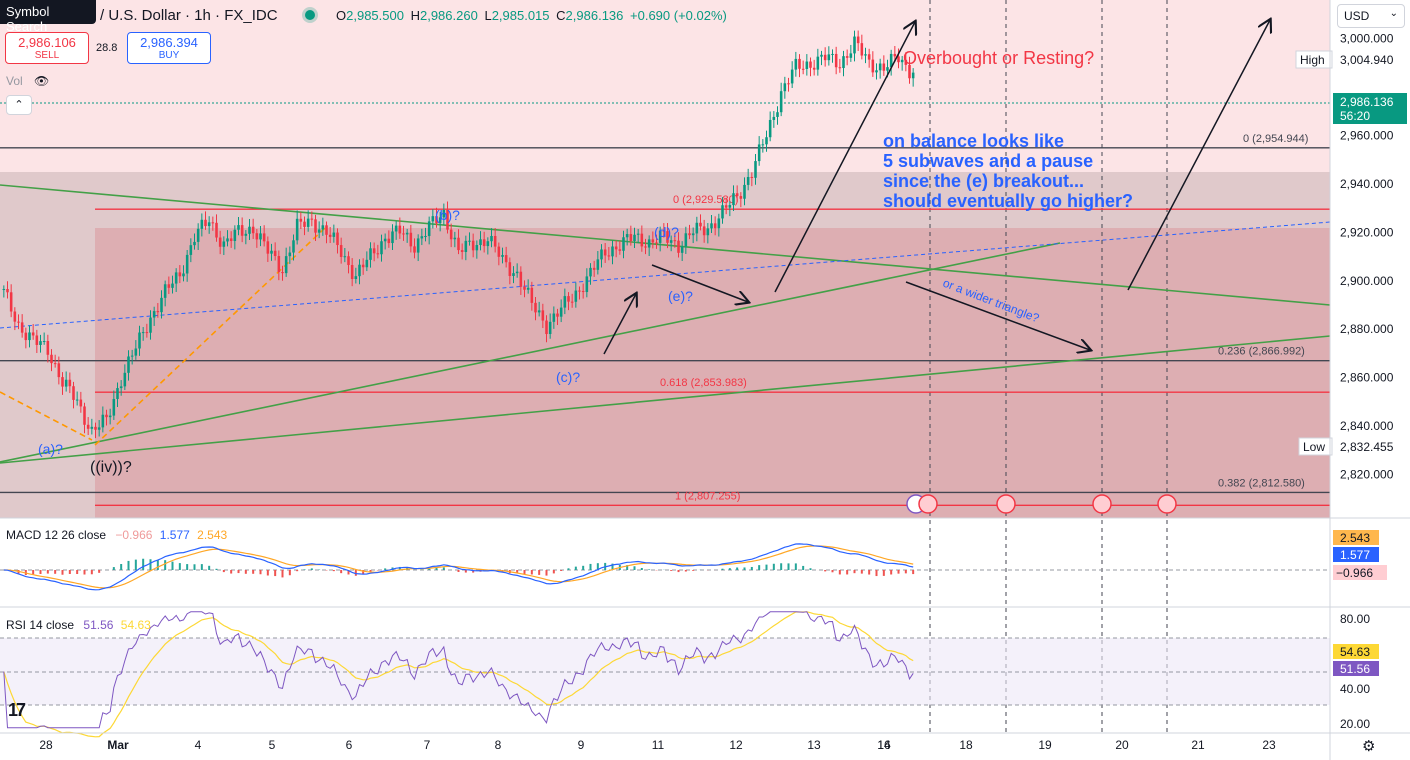 Image resolution: width=1410 pixels, height=760 pixels. Describe the element at coordinates (1367, 136) in the screenshot. I see `price-tick-label: 2,960.000` at that location.